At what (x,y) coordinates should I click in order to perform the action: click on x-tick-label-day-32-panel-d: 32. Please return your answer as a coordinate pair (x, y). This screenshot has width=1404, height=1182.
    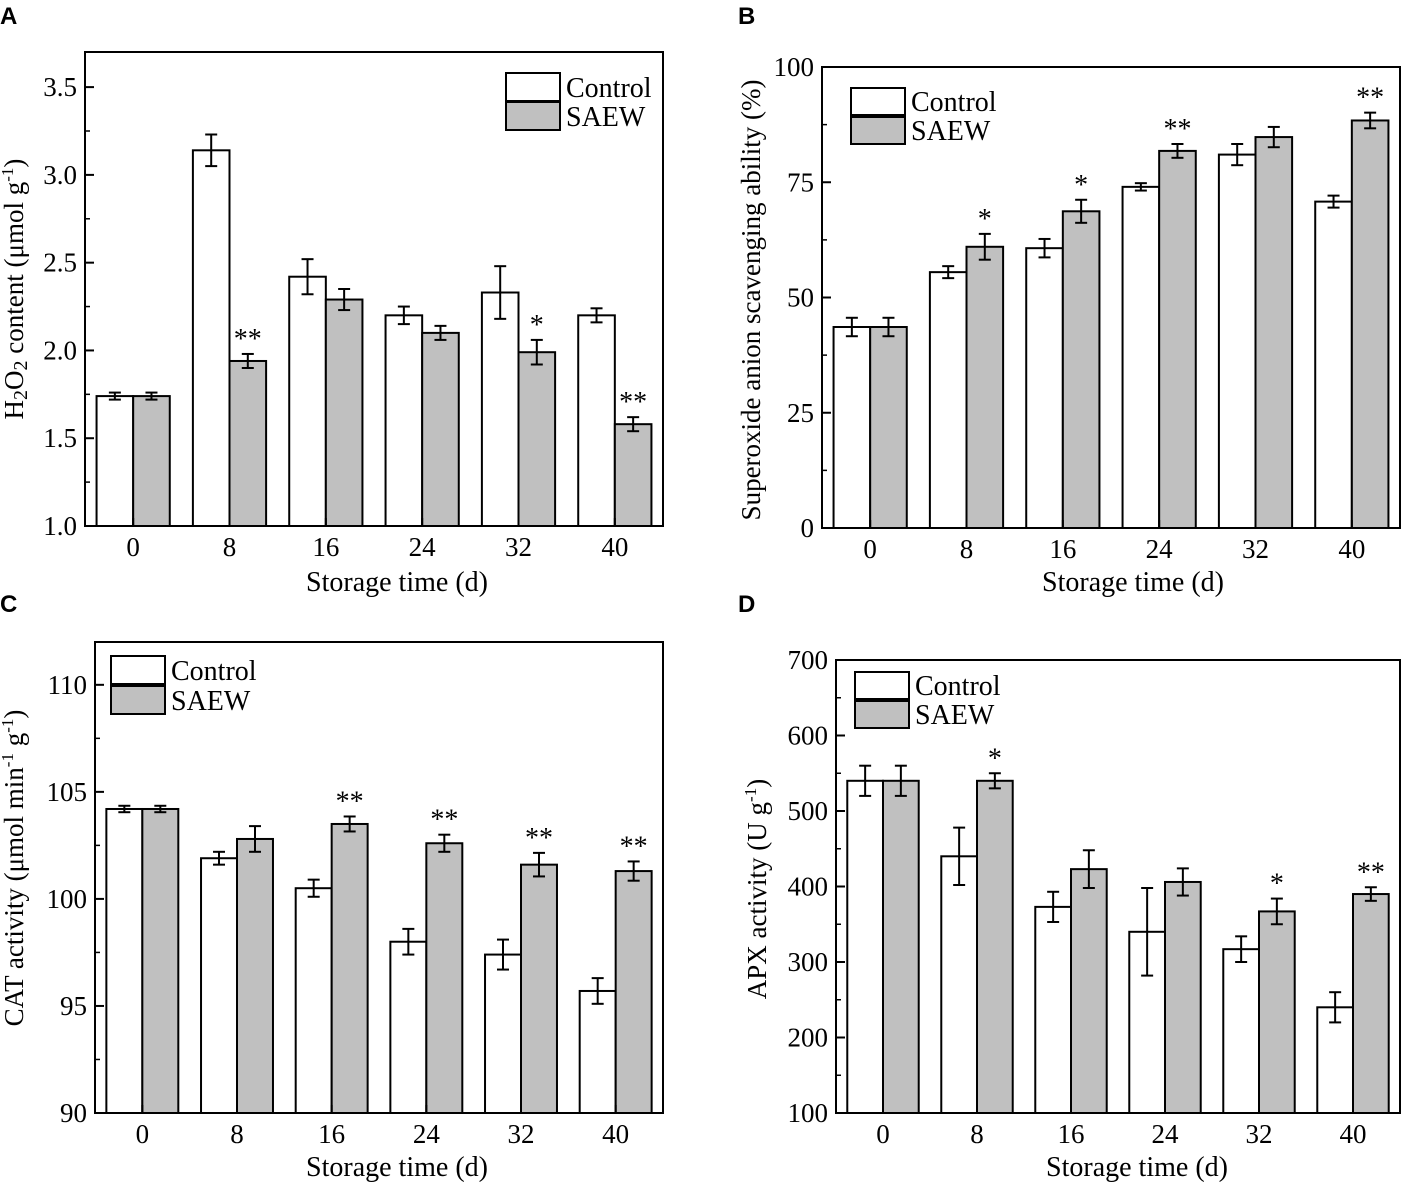
    Looking at the image, I should click on (1259, 1134).